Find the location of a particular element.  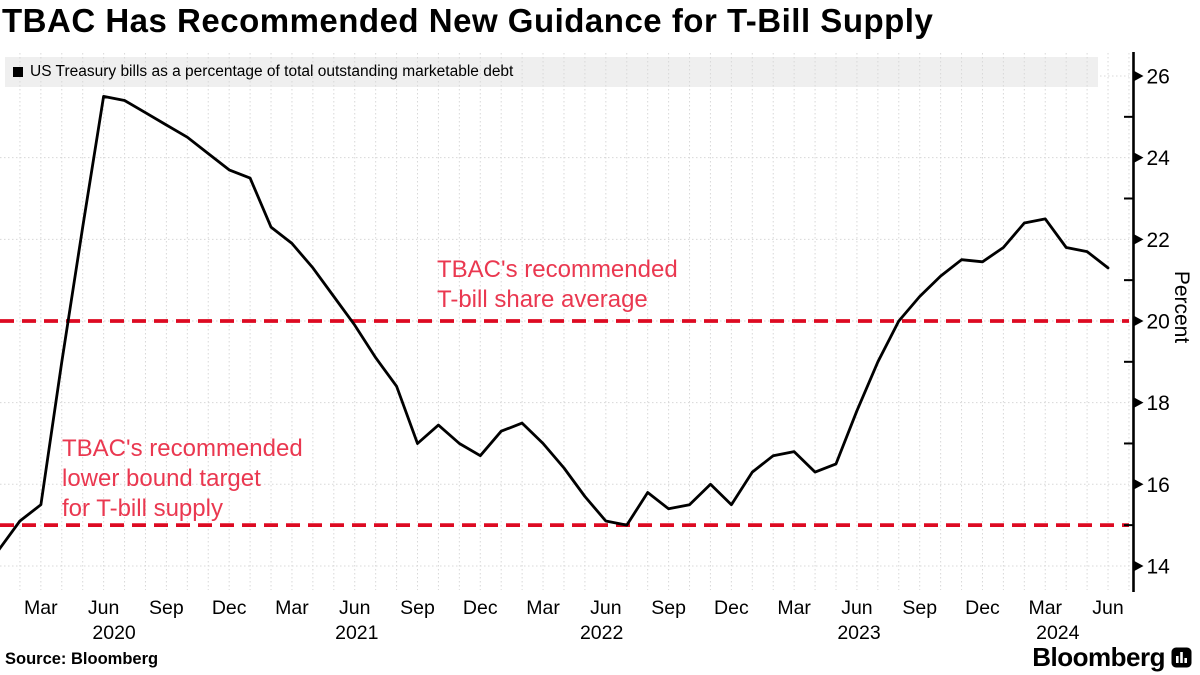

legend-series-marker-icon is located at coordinates (18, 72).